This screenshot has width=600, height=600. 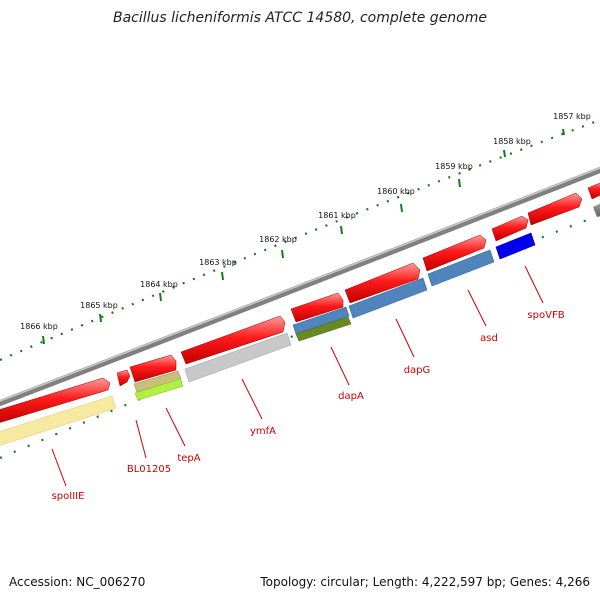 I want to click on svg-text: dapA, so click(x=351, y=396).